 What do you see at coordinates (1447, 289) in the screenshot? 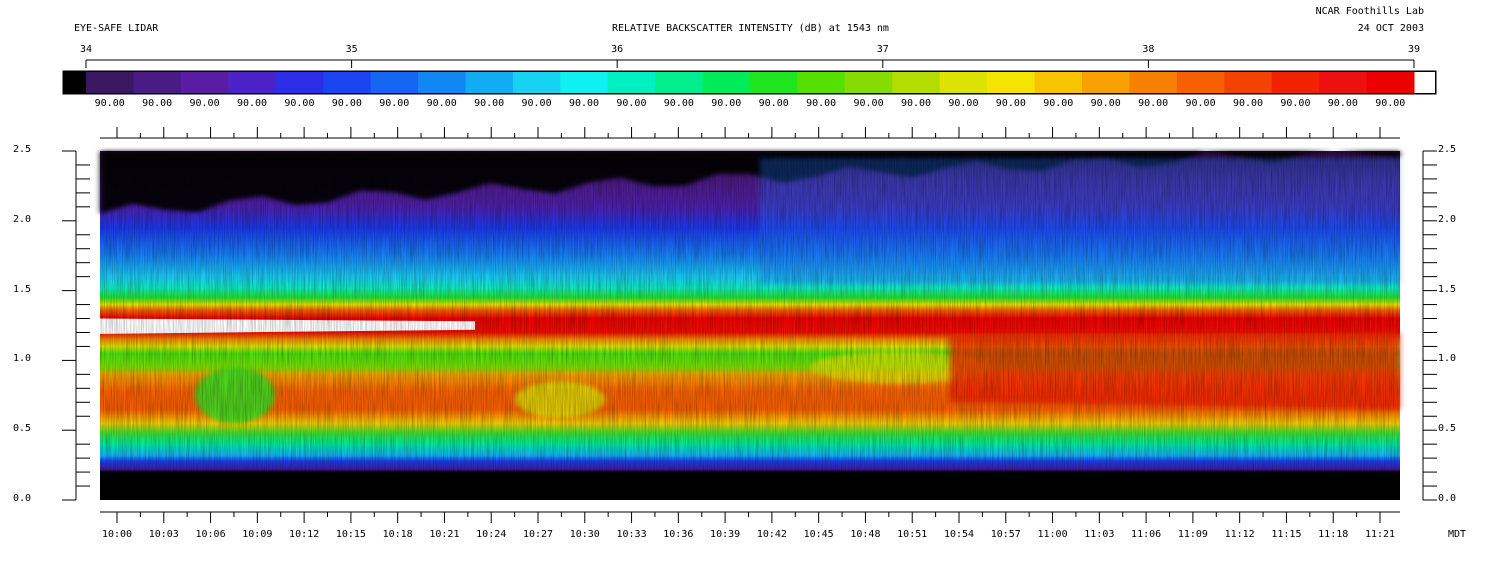
I see `y-tick-label-right: 1.5` at bounding box center [1447, 289].